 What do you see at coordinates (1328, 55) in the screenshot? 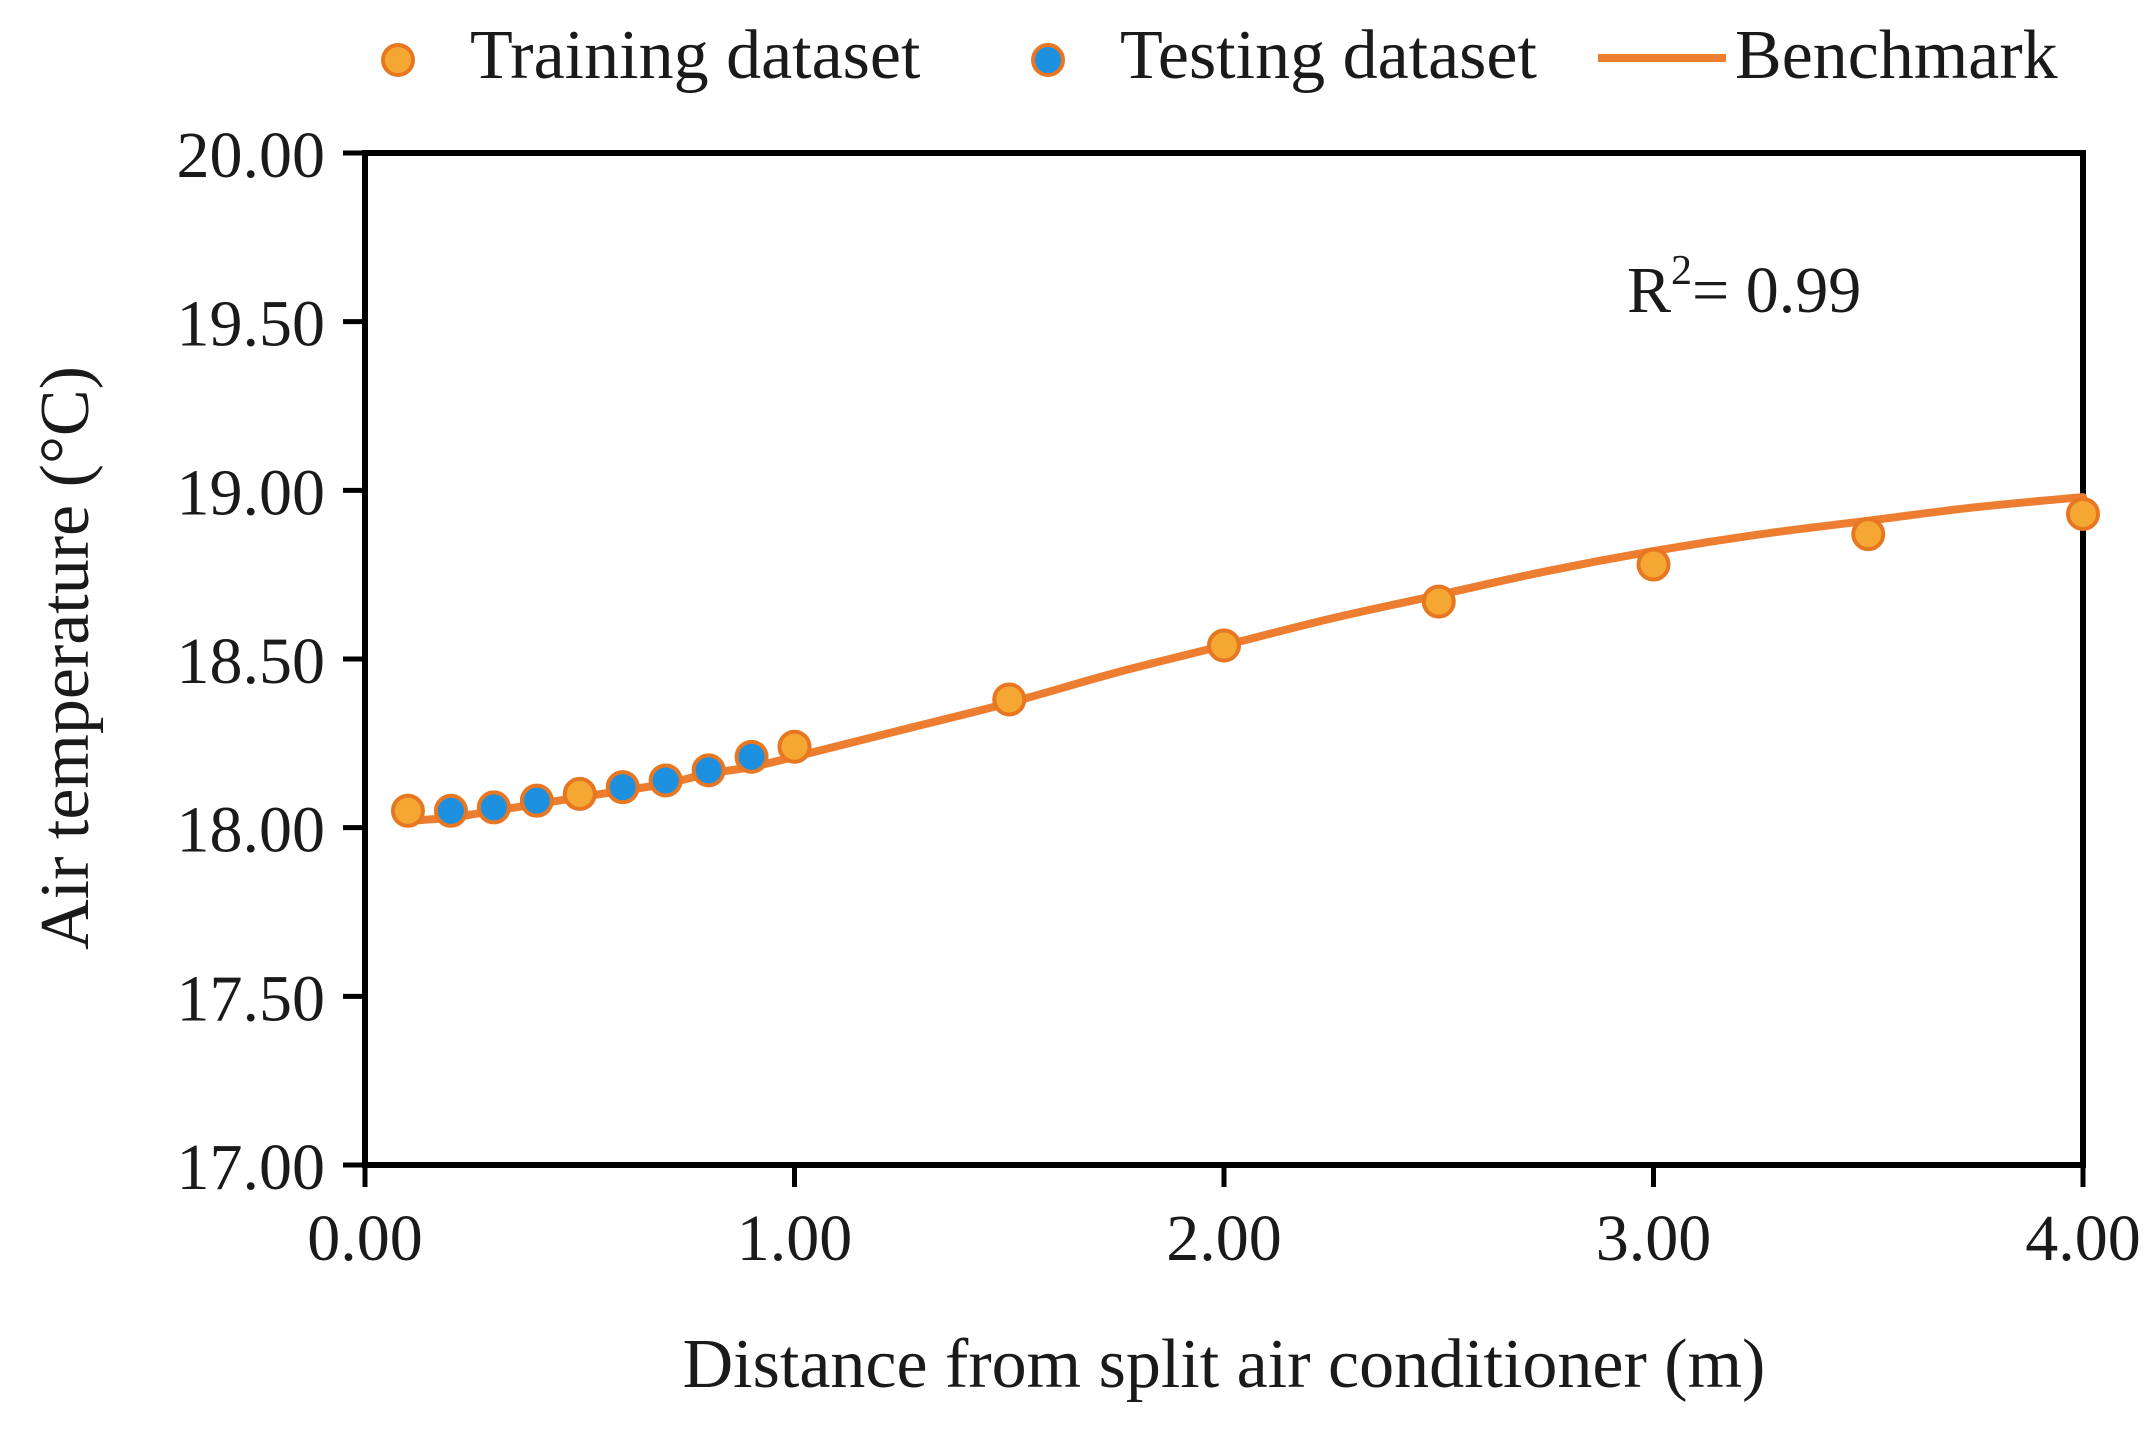
I see `legend-label-testing: Testing dataset` at bounding box center [1328, 55].